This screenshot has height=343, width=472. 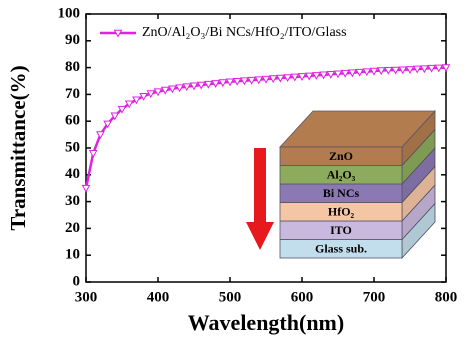 I want to click on layer-stack: Glass sub. ITO HfO₂ Bi NCs Al₂O₃ ZnO, so click(x=357, y=184).